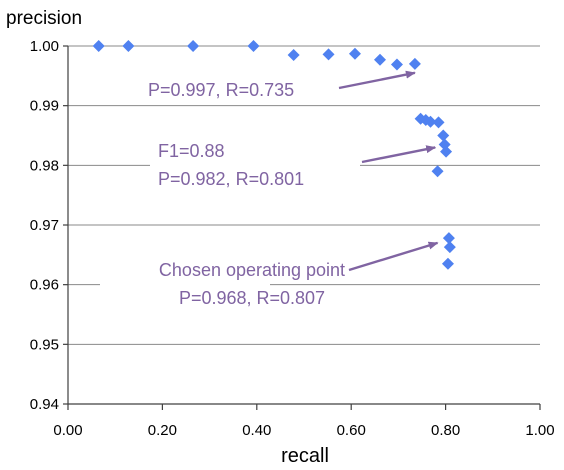 This screenshot has height=470, width=564. What do you see at coordinates (67, 430) in the screenshot?
I see `x-tick-label: 0.00` at bounding box center [67, 430].